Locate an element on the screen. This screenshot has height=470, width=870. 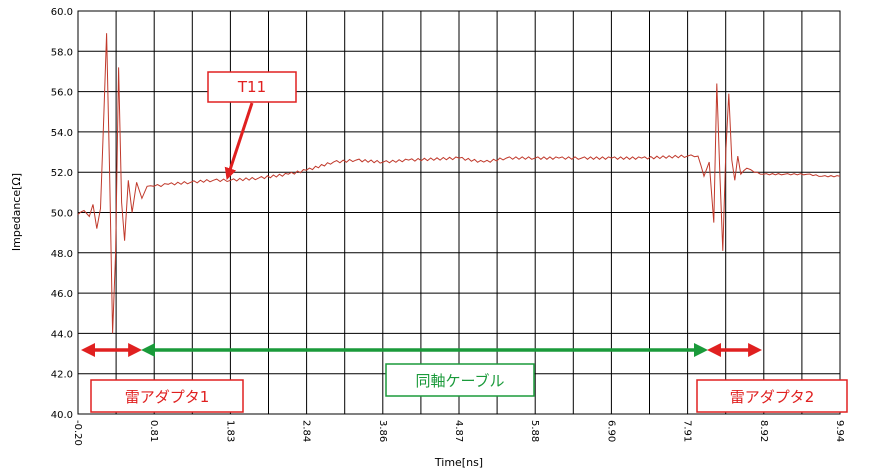
x-tick-label: 8.92 is located at coordinates (763, 431).